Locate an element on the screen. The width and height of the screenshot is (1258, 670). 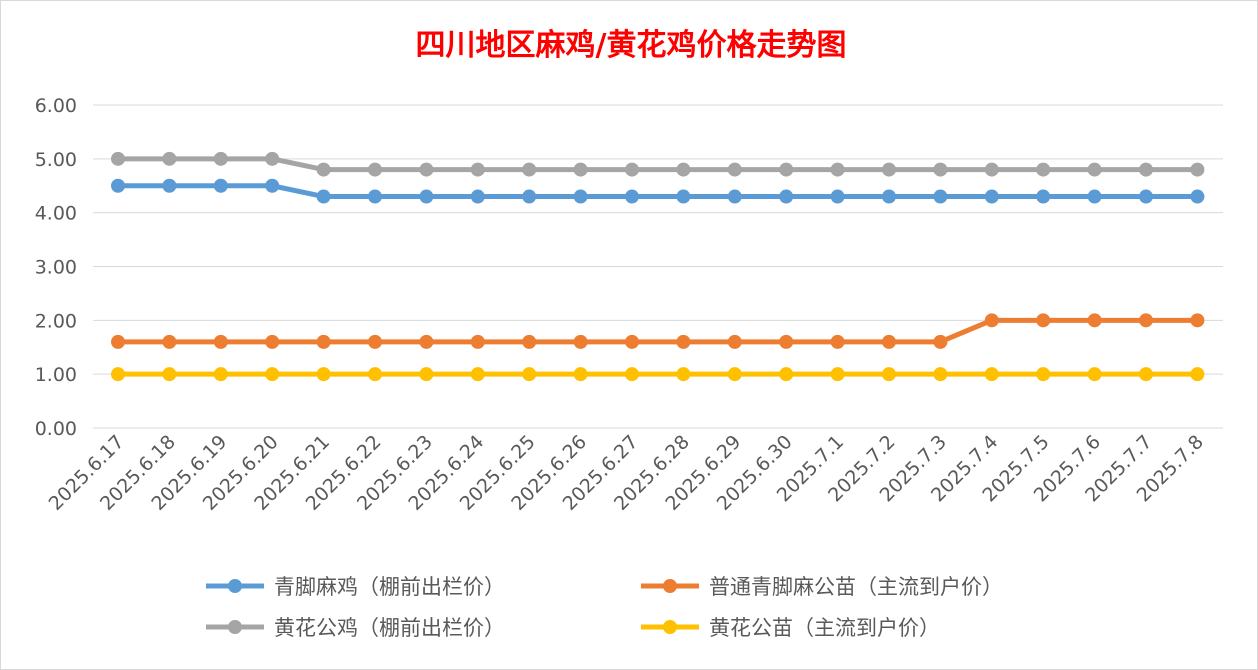
y-tick-label: 6.00 is located at coordinates (56, 106).